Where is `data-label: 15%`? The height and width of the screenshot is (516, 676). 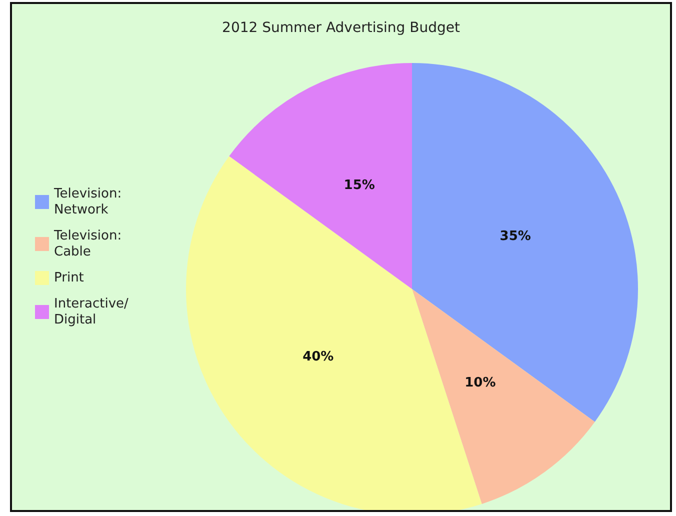 data-label: 15% is located at coordinates (359, 186).